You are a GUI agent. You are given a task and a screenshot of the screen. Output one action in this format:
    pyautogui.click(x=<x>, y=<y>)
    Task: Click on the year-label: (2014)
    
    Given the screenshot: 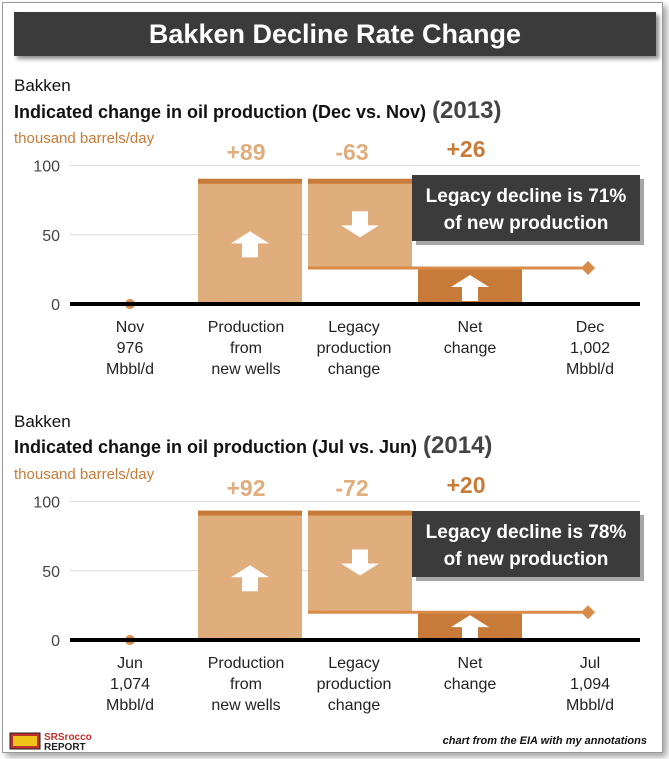 What is the action you would take?
    pyautogui.click(x=458, y=445)
    